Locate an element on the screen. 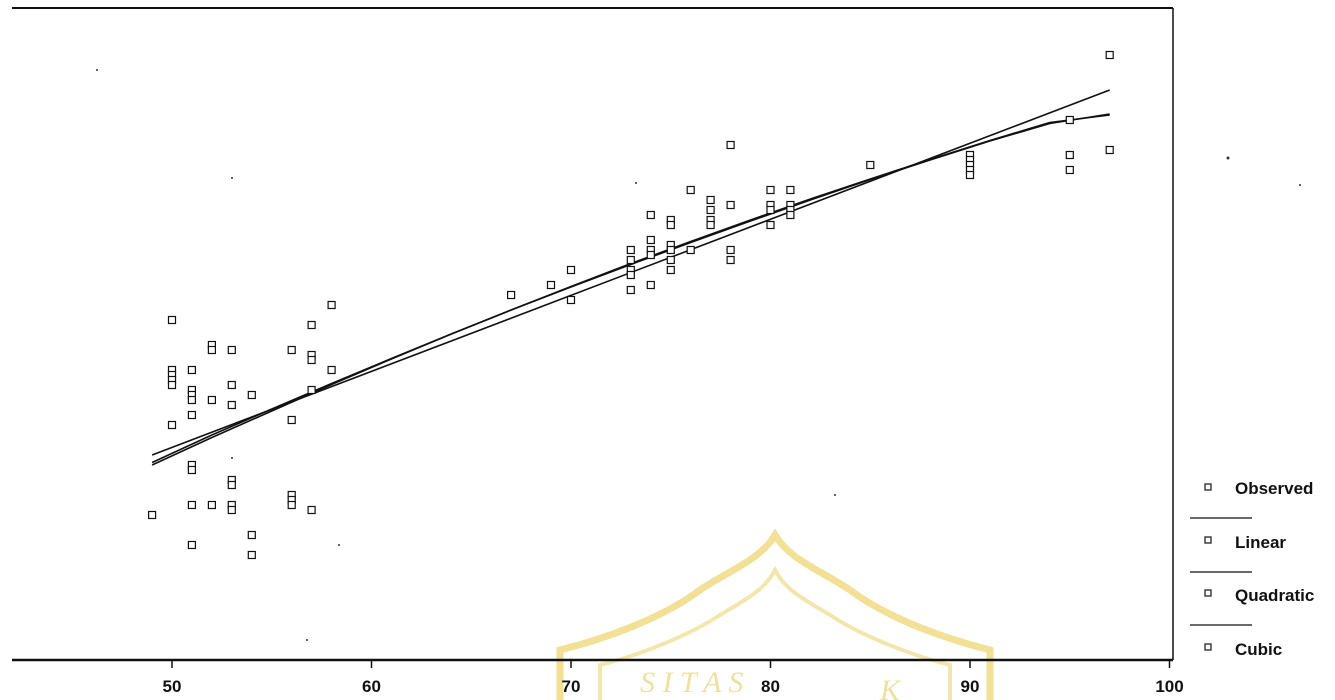  seal-watermark: S I T A S K is located at coordinates (775, 614).